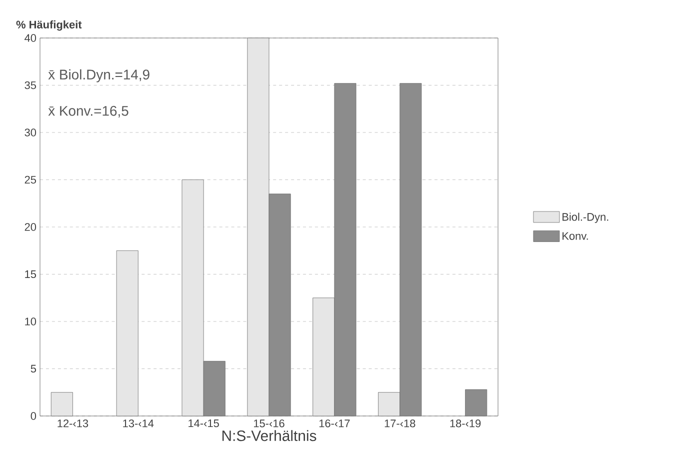 This screenshot has height=472, width=678. Describe the element at coordinates (400, 424) in the screenshot. I see `x-tick-label: 17-‹18` at that location.